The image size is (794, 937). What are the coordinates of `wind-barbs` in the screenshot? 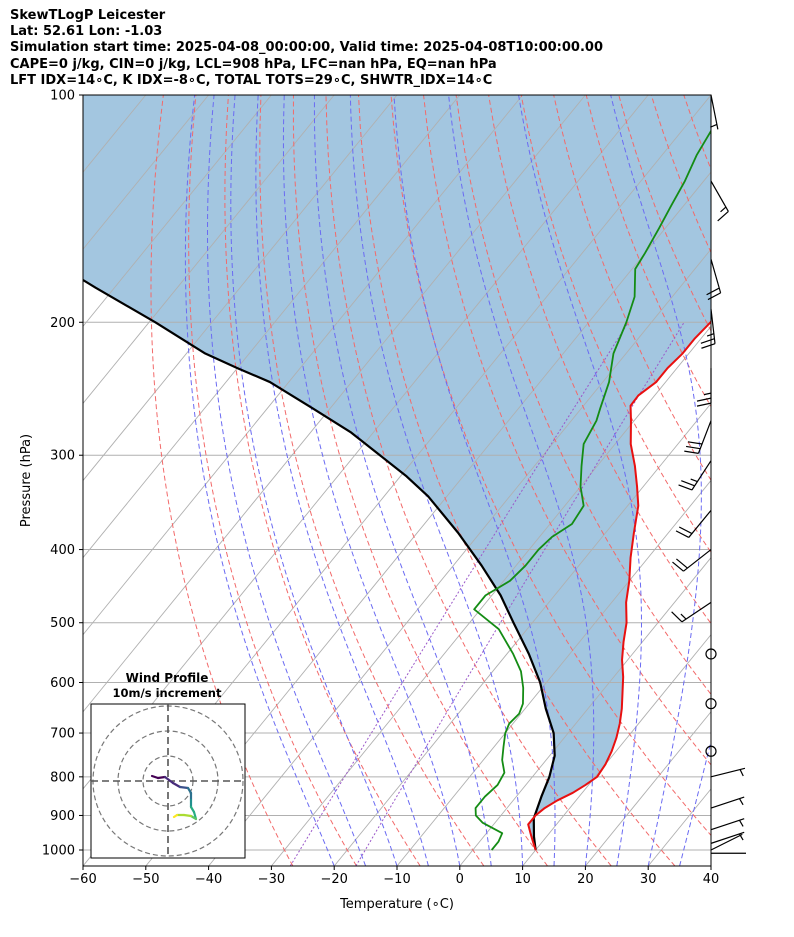 It's located at (708, 474).